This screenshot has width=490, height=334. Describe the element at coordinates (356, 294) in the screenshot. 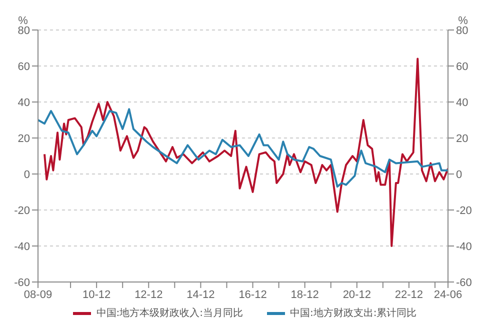

I see `x-tick-label: 20-12` at that location.